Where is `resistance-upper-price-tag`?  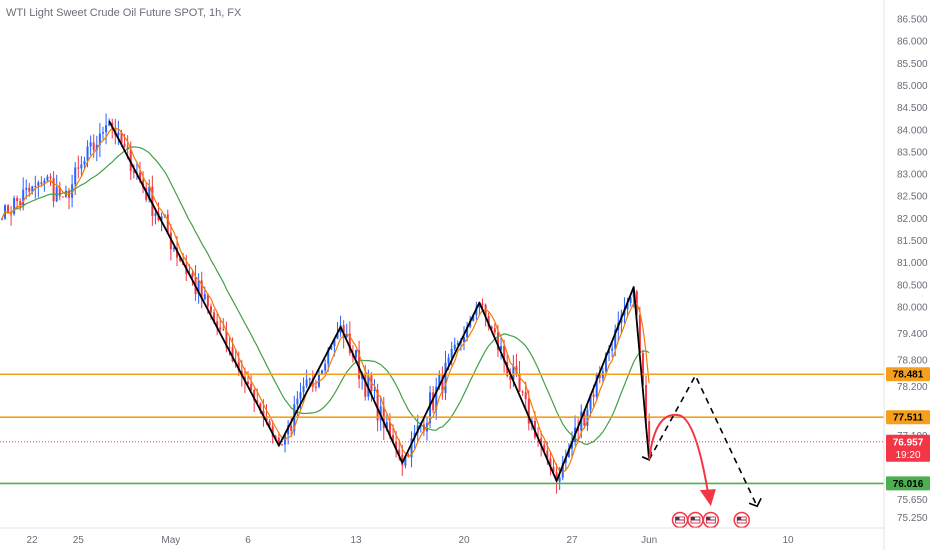
resistance-upper-price-tag is located at coordinates (908, 374).